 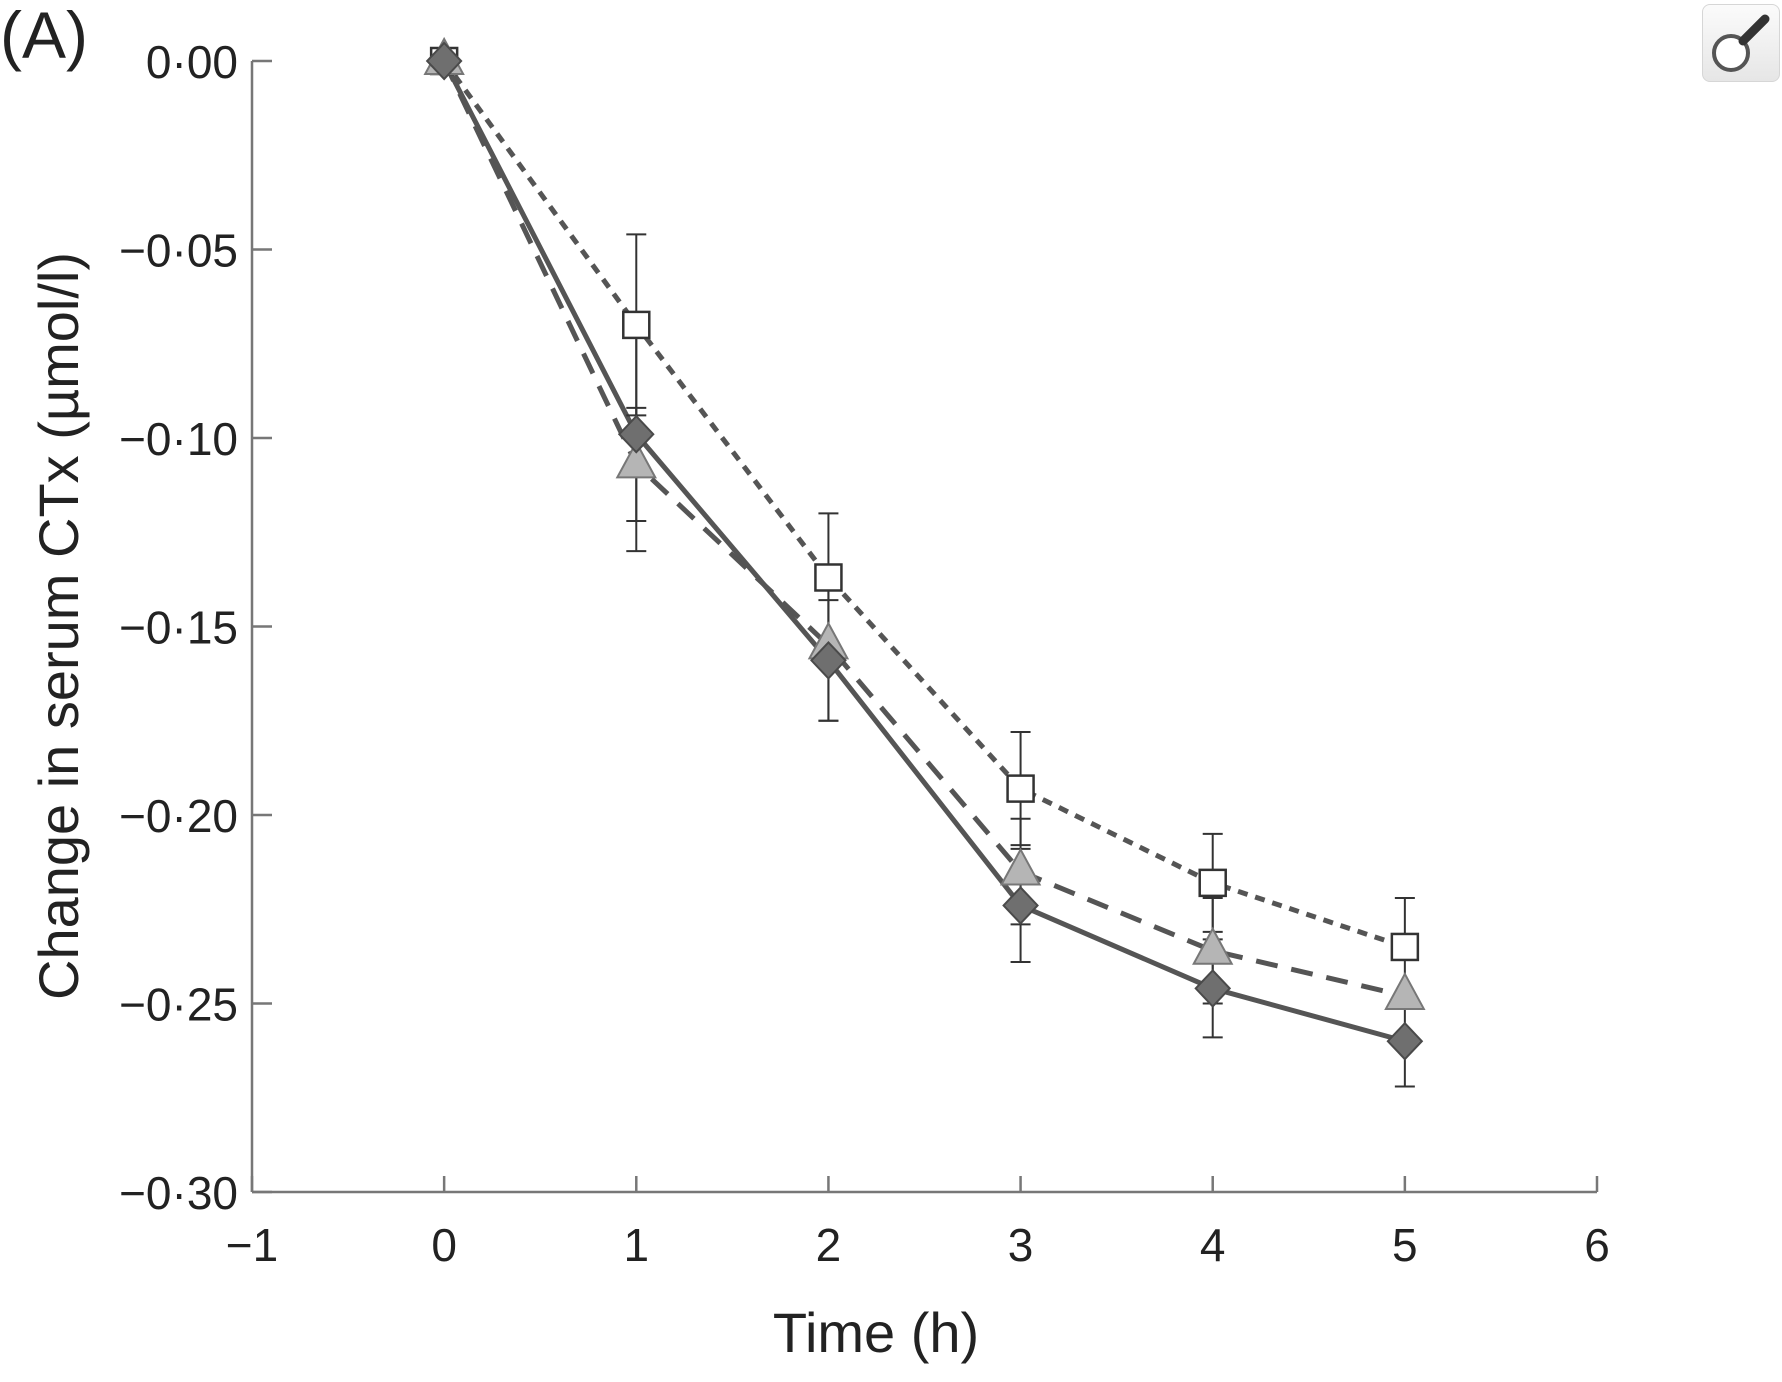 What do you see at coordinates (444, 1245) in the screenshot?
I see `x-tick-label: 0` at bounding box center [444, 1245].